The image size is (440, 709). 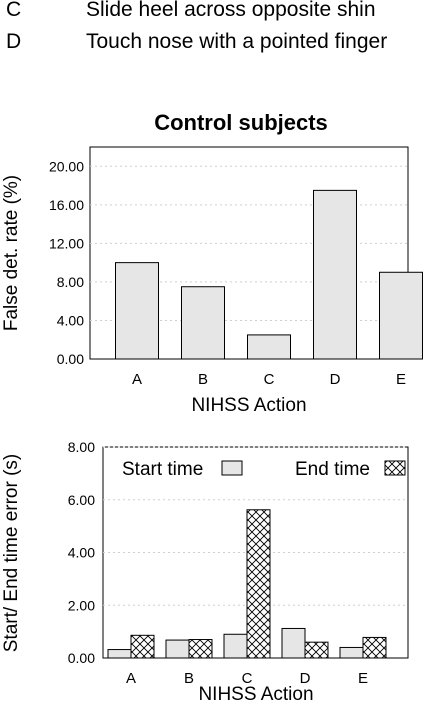 I want to click on bars, so click(x=247, y=584).